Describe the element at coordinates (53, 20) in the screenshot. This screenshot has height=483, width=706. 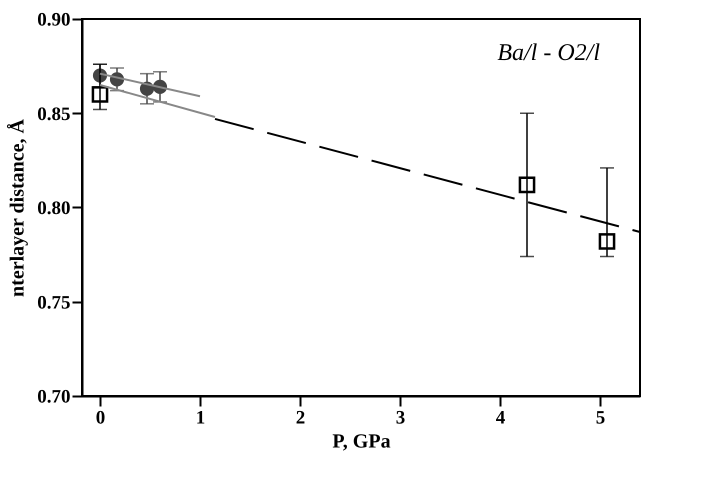
I see `y-tick-label: 0.90` at that location.